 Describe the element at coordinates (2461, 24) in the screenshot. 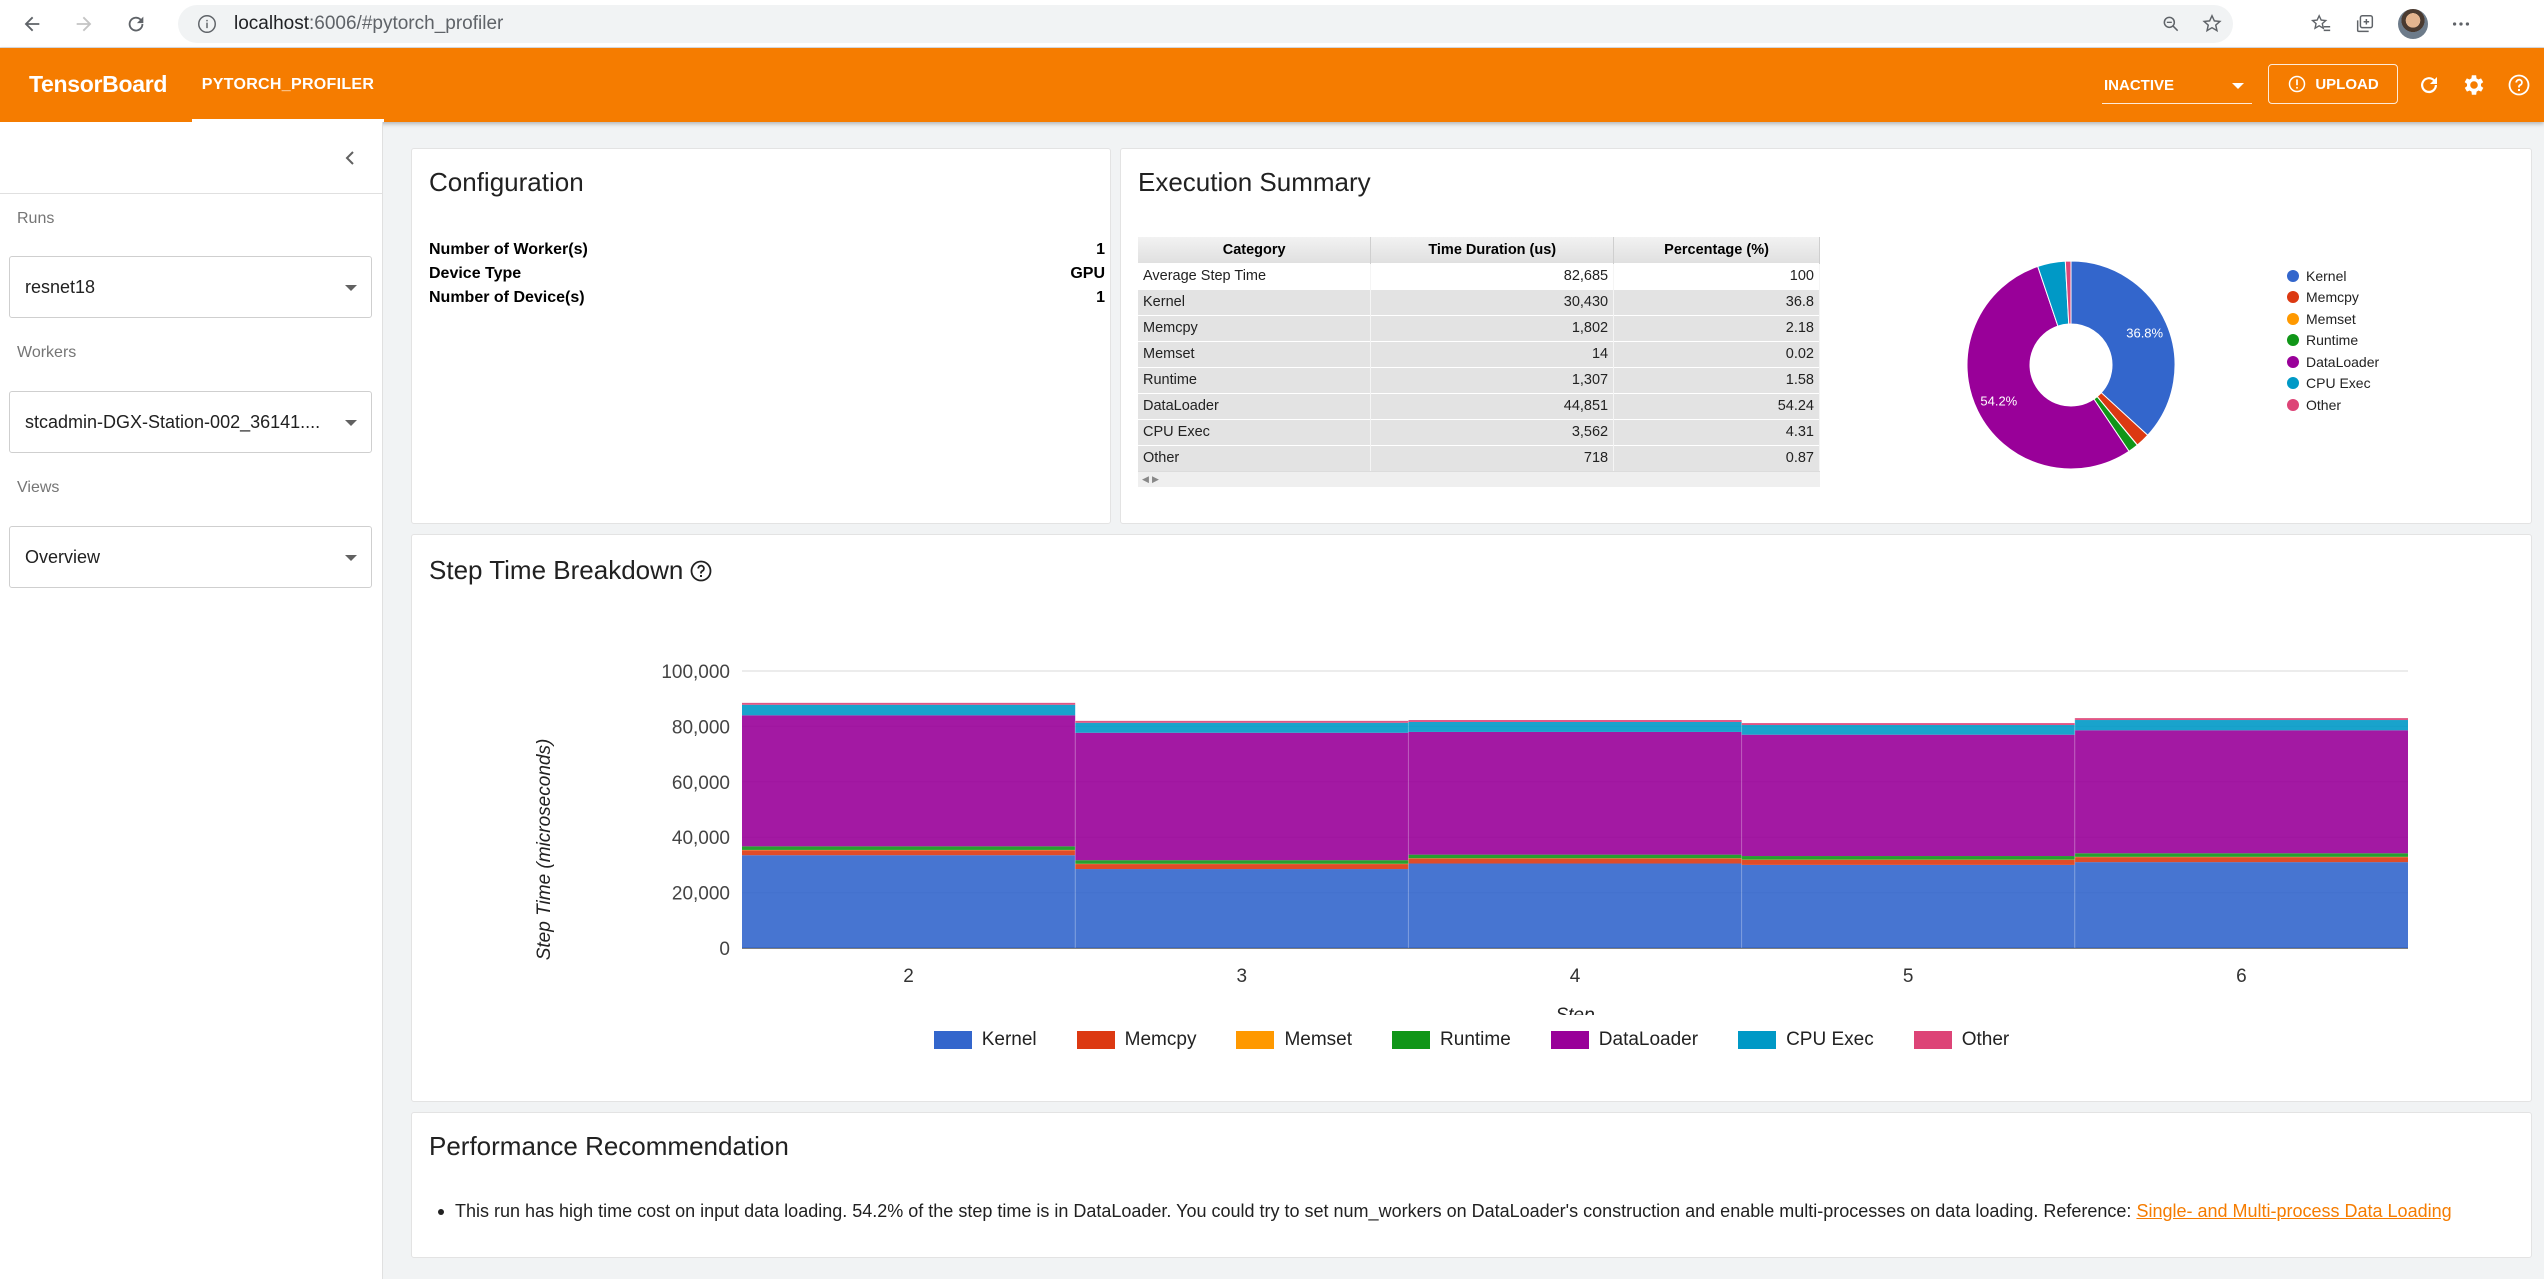

I see `more-options-icon` at that location.